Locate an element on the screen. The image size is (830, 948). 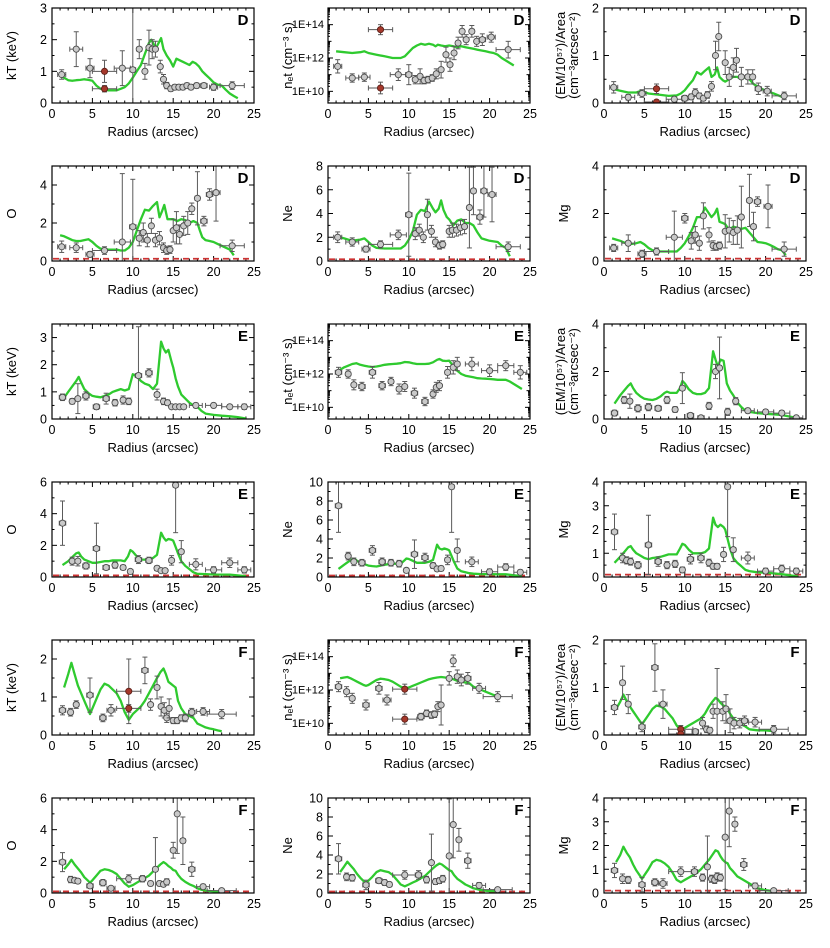
svg-text: 25 is located at coordinates (806, 272).